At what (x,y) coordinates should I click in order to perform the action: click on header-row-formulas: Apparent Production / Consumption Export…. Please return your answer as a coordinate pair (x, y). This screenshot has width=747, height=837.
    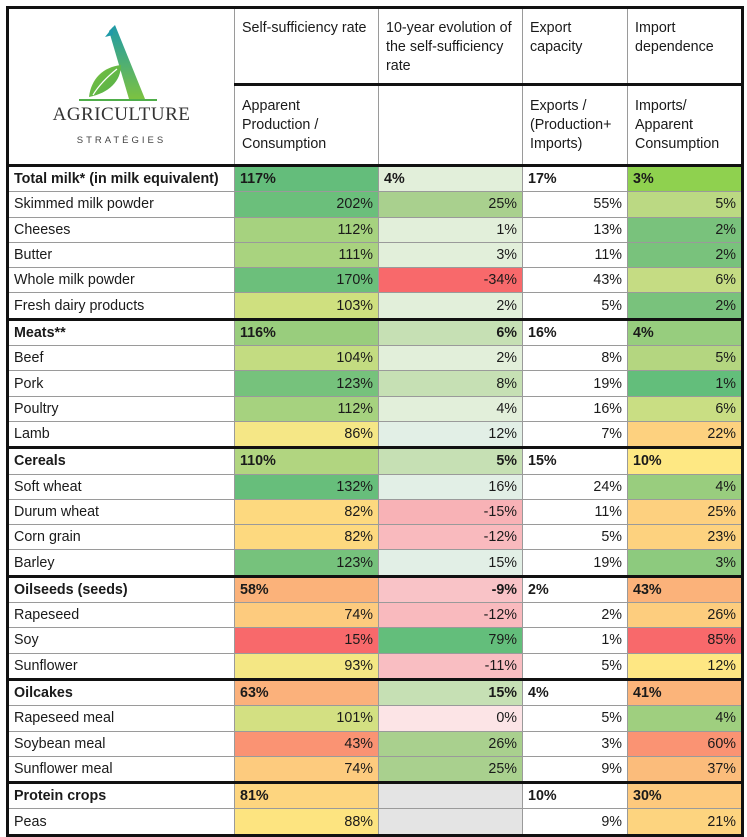
    Looking at the image, I should click on (375, 124).